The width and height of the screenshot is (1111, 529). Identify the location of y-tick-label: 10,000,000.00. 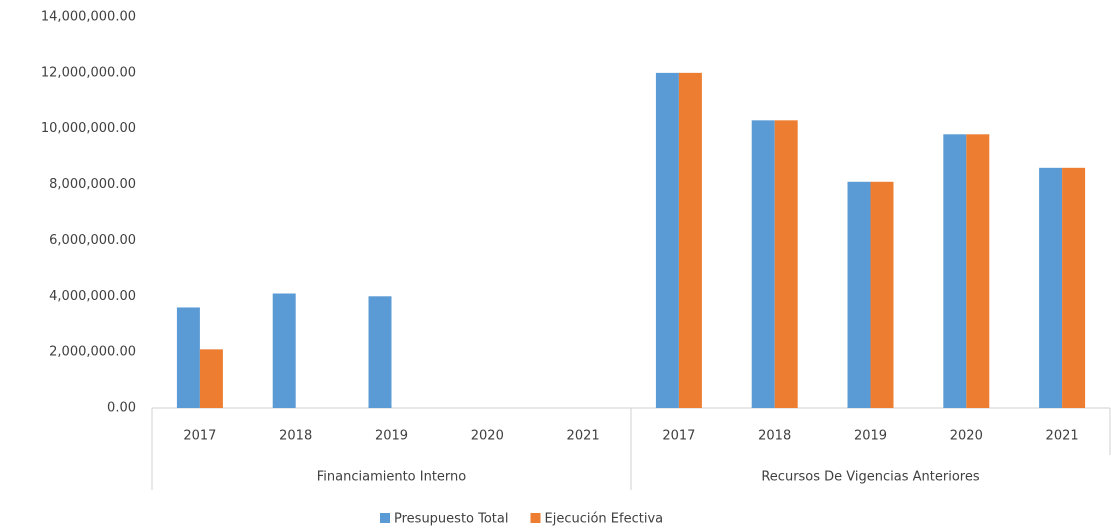
(88, 128).